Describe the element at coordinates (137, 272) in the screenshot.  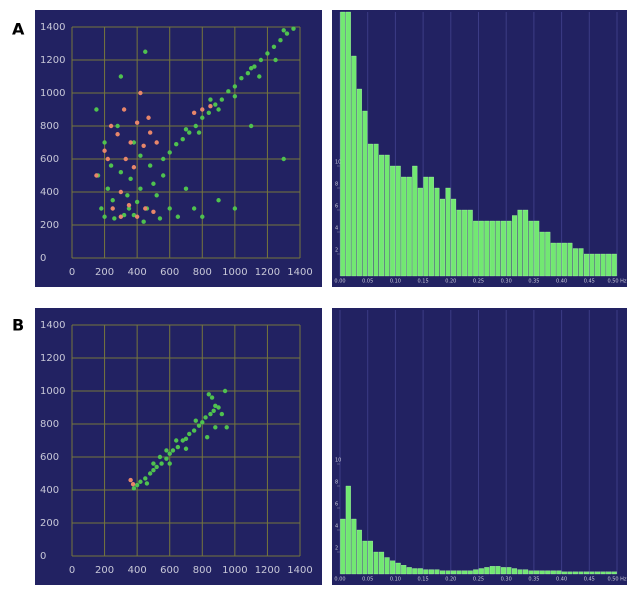
I see `x-tick-label: 400` at that location.